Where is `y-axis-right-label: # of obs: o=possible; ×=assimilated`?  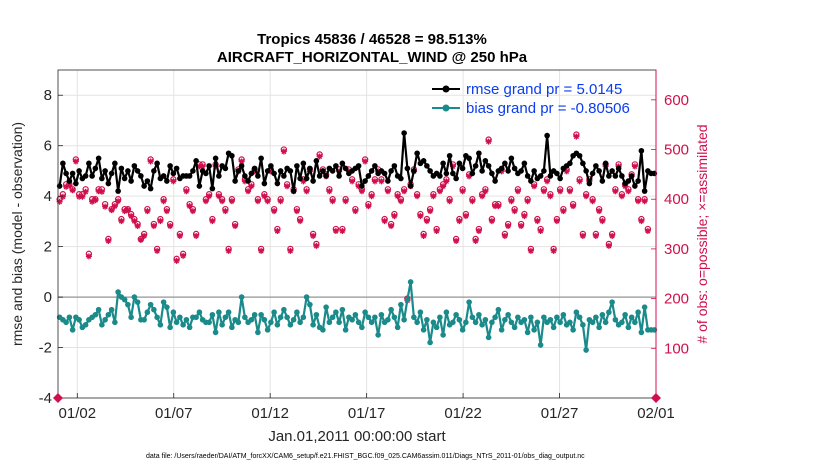
y-axis-right-label: # of obs: o=possible; ×=assimilated is located at coordinates (702, 233).